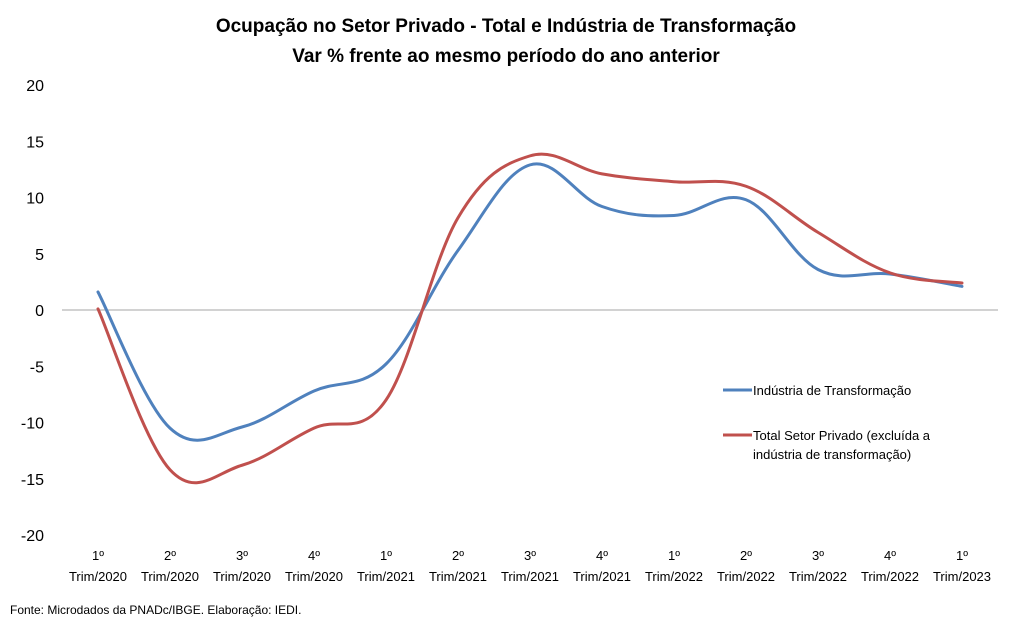  Describe the element at coordinates (962, 576) in the screenshot. I see `x-tick-label-bottom: Trim/2023` at that location.